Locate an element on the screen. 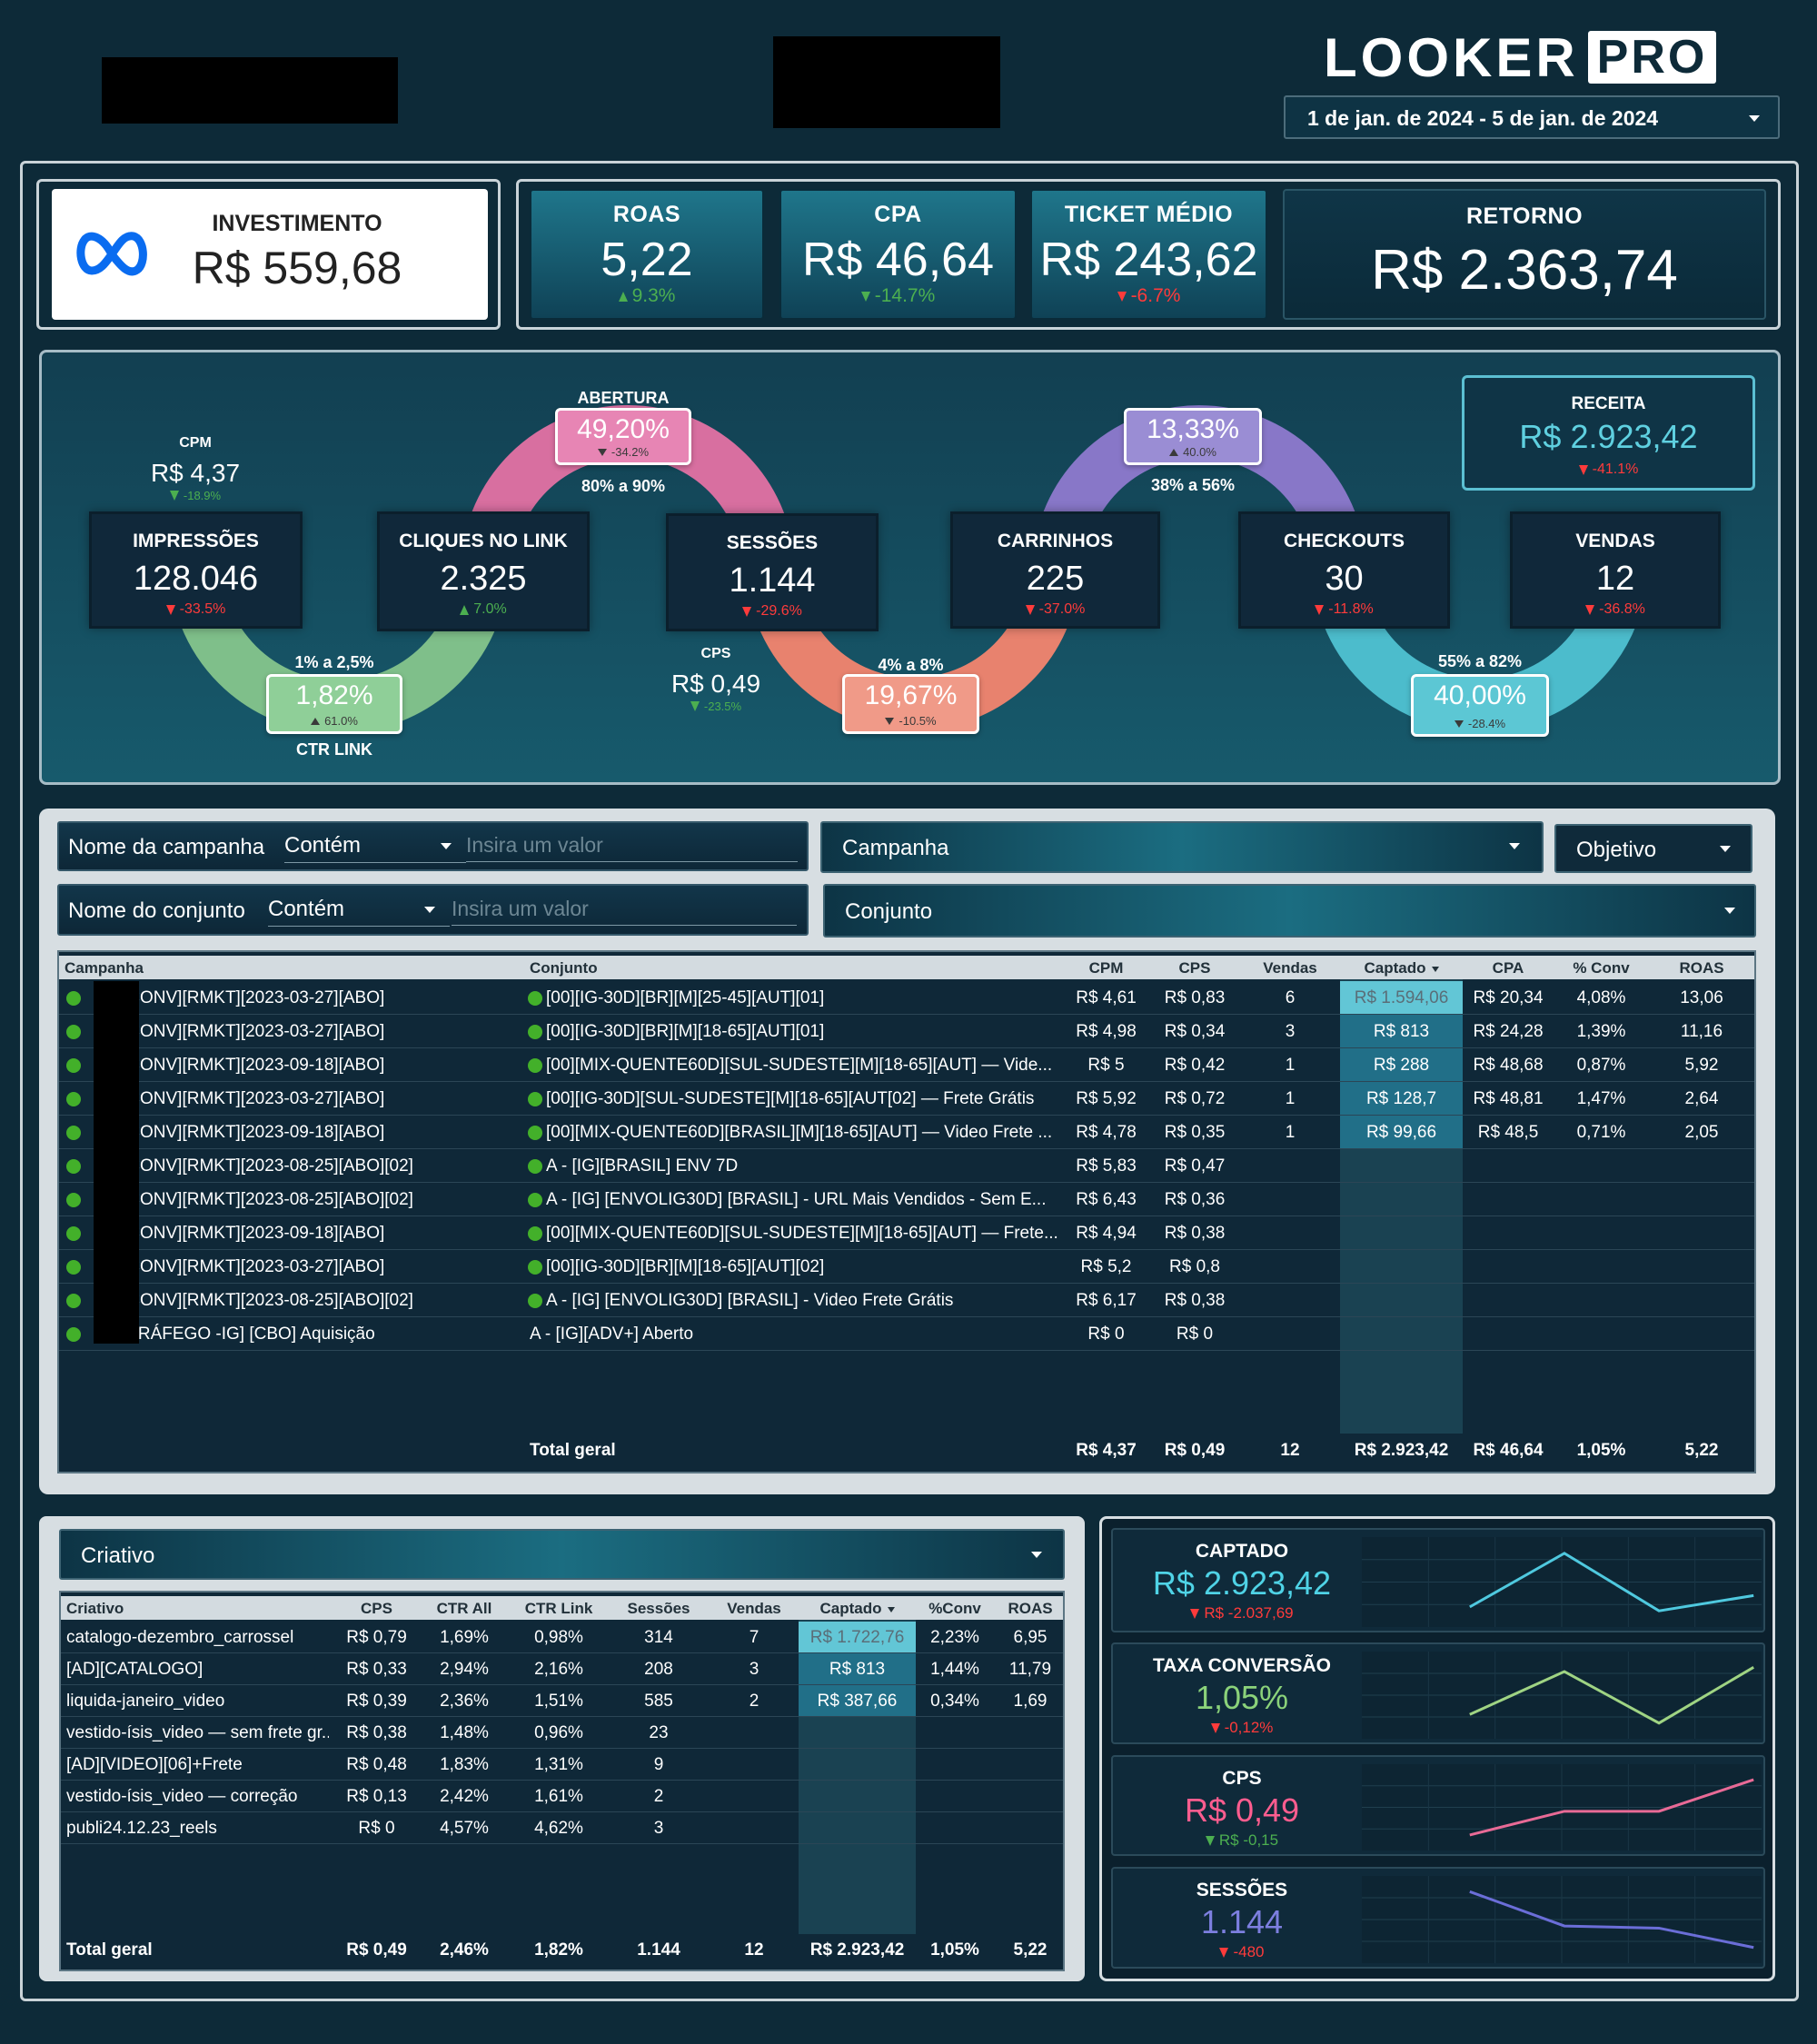 The image size is (1817, 2044). cell: 5,92 is located at coordinates (1701, 1066).